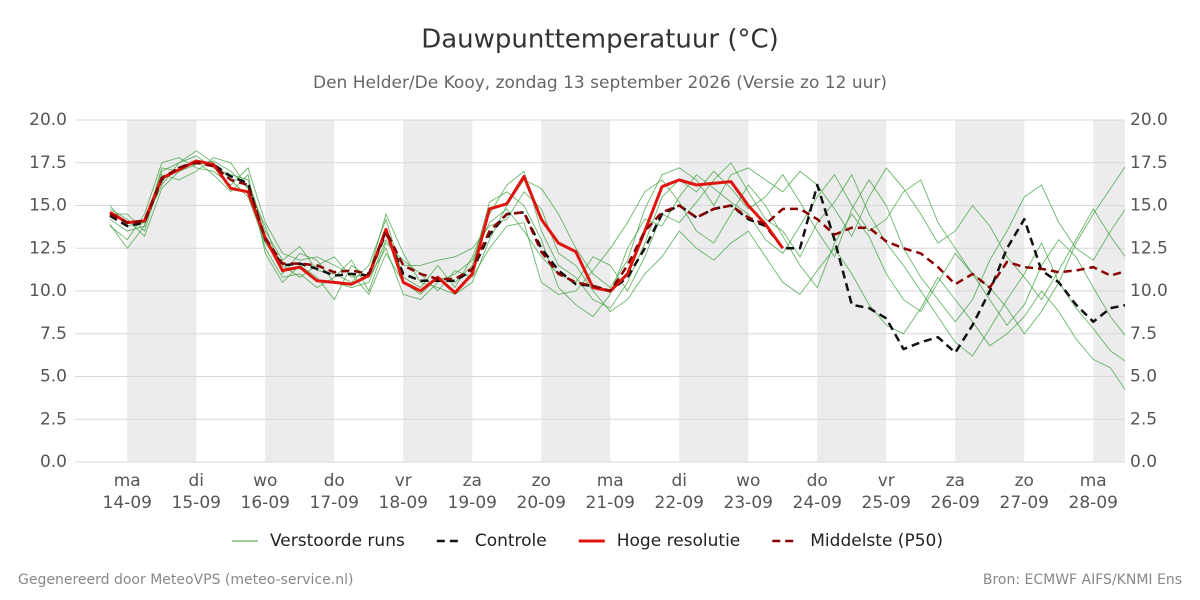  Describe the element at coordinates (447, 227) in the screenshot. I see `series-line` at that location.